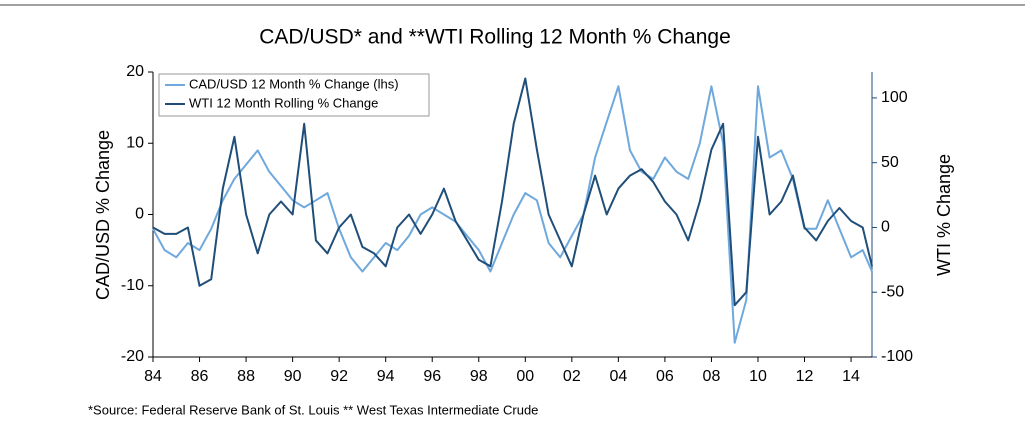 The width and height of the screenshot is (1025, 428). What do you see at coordinates (892, 291) in the screenshot?
I see `y2-tick-label: -50` at bounding box center [892, 291].